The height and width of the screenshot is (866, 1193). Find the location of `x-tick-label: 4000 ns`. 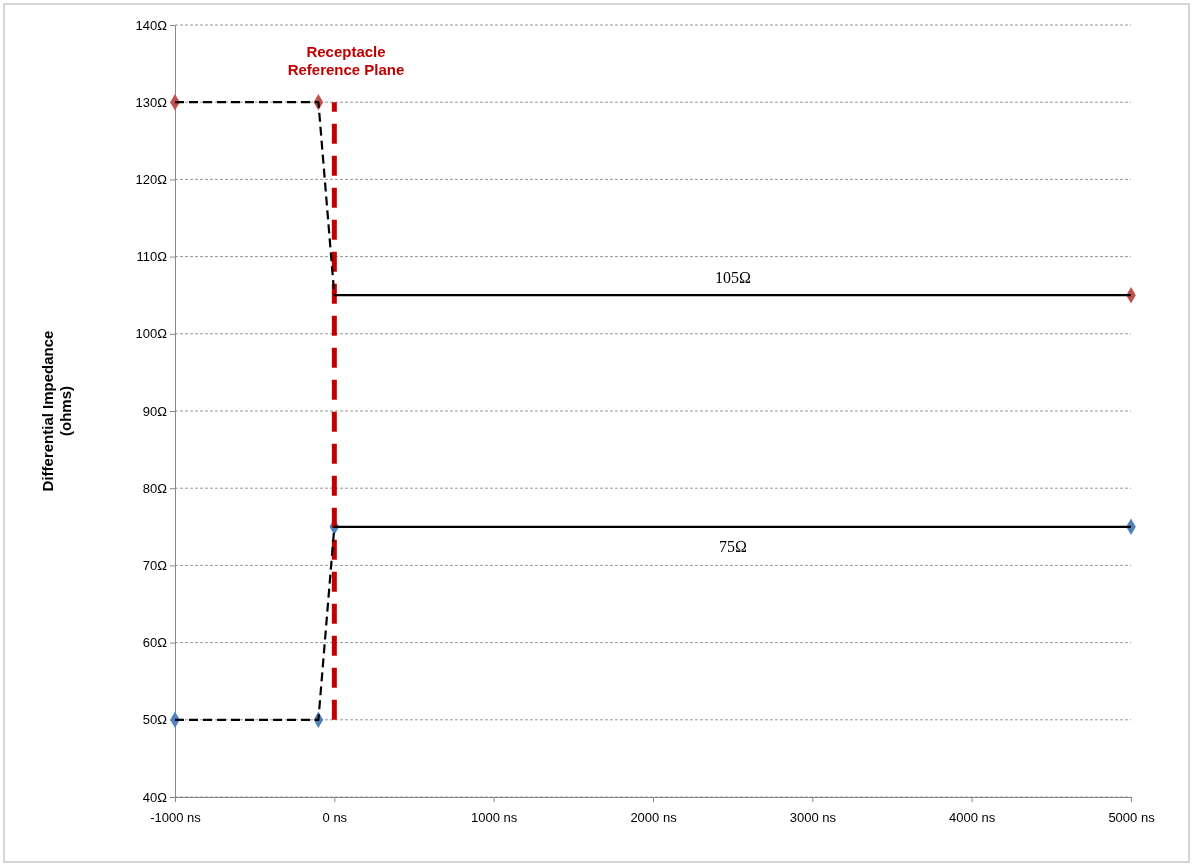

x-tick-label: 4000 ns is located at coordinates (972, 817).